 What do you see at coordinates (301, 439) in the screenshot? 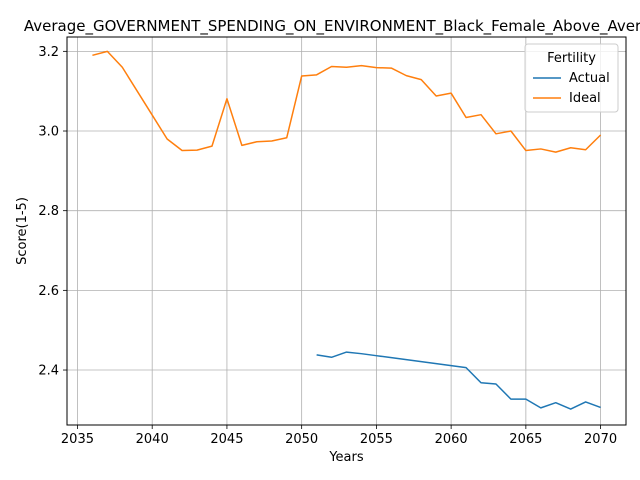
I see `x-tick-label: 2050` at bounding box center [301, 439].